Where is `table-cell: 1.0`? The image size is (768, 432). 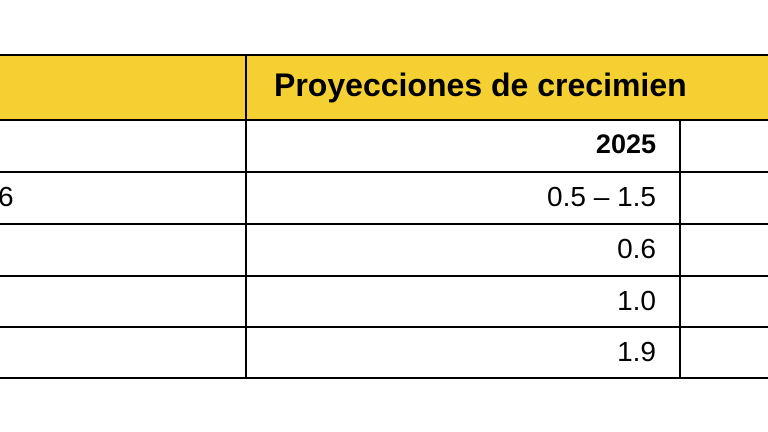 table-cell: 1.0 is located at coordinates (636, 300).